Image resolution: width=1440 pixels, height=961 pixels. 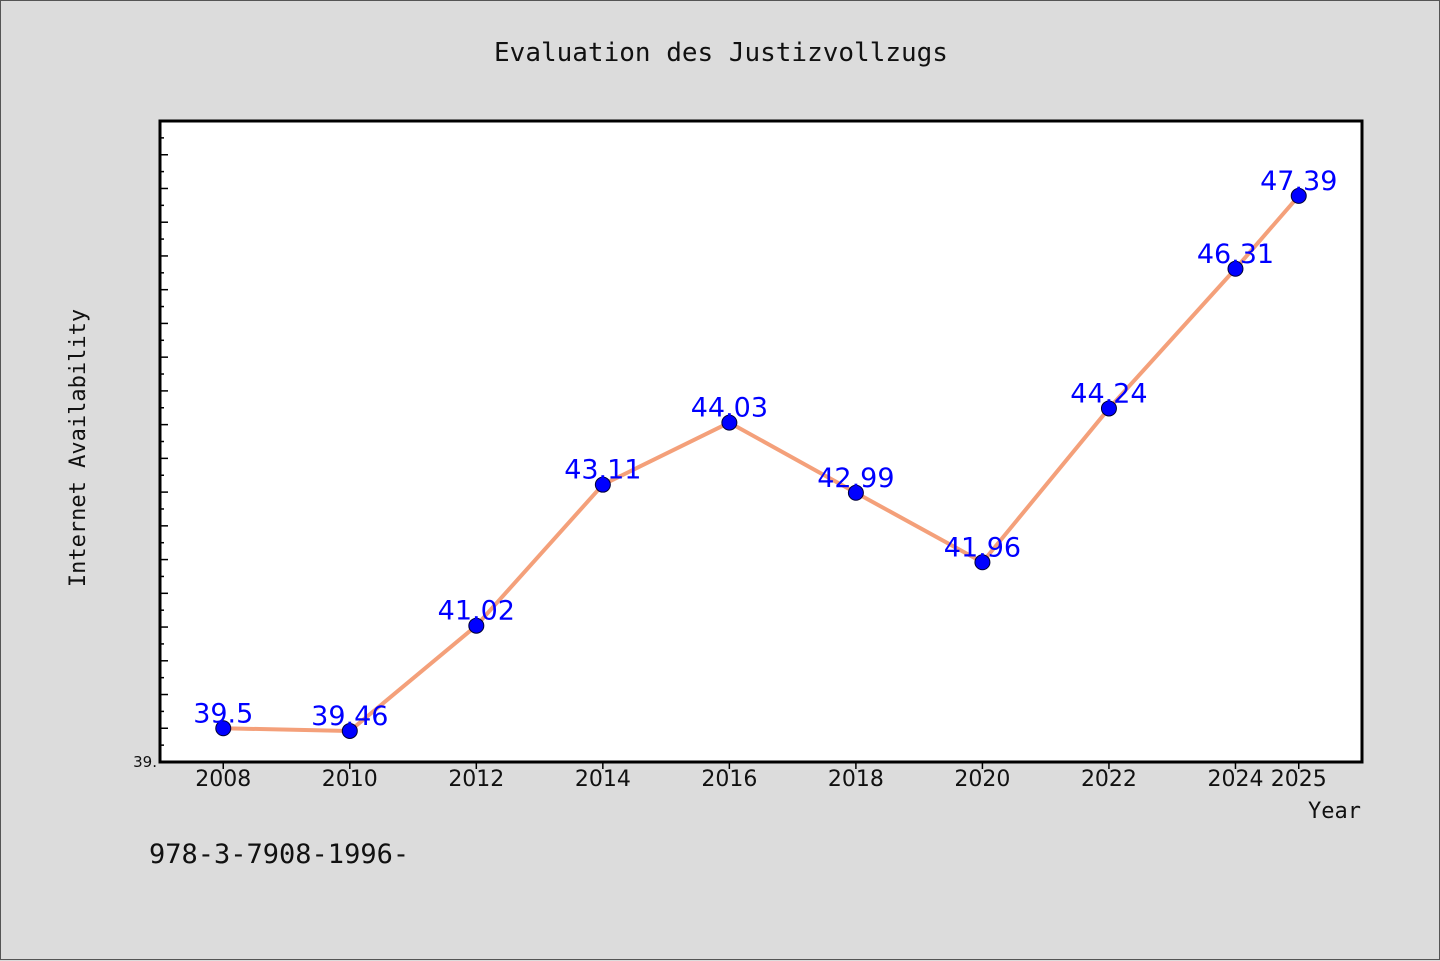 I want to click on x-tick-label: 2020, so click(x=982, y=779).